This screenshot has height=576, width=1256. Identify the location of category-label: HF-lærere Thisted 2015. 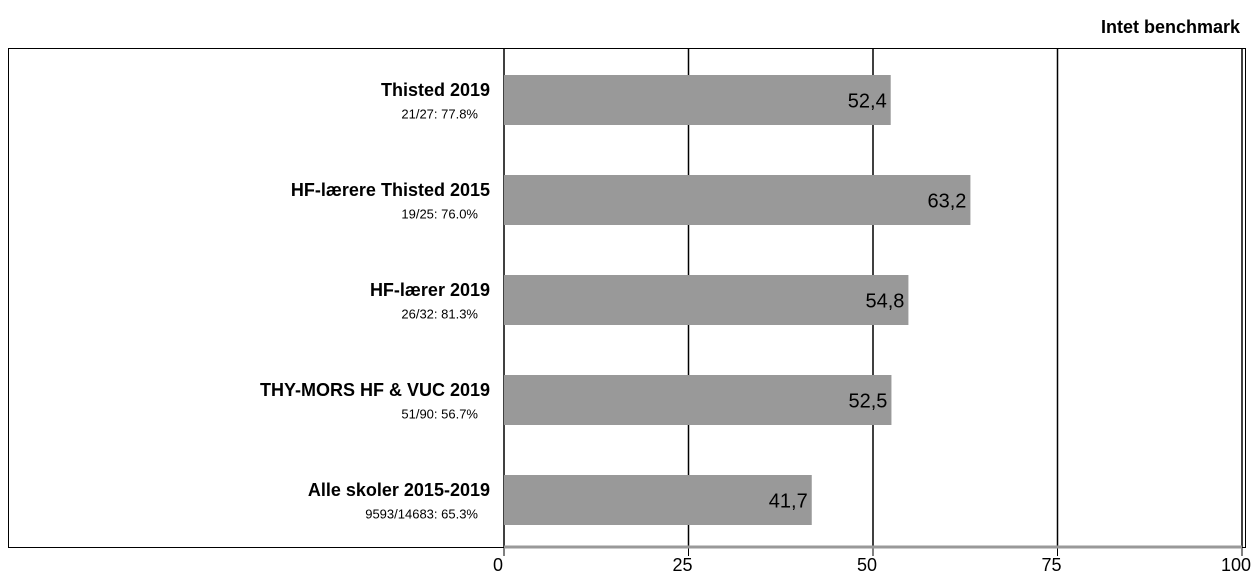
(390, 190).